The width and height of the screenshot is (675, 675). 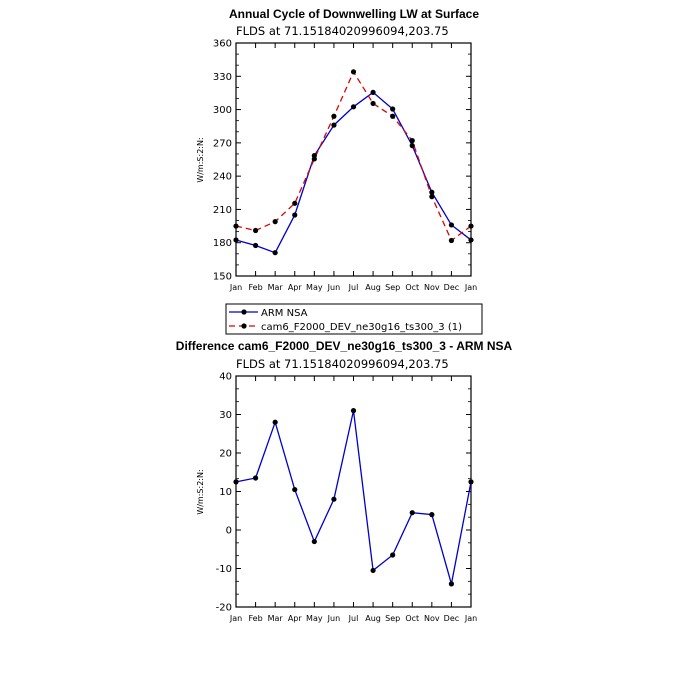 What do you see at coordinates (334, 618) in the screenshot?
I see `bottom-x-tick-label: Jun` at bounding box center [334, 618].